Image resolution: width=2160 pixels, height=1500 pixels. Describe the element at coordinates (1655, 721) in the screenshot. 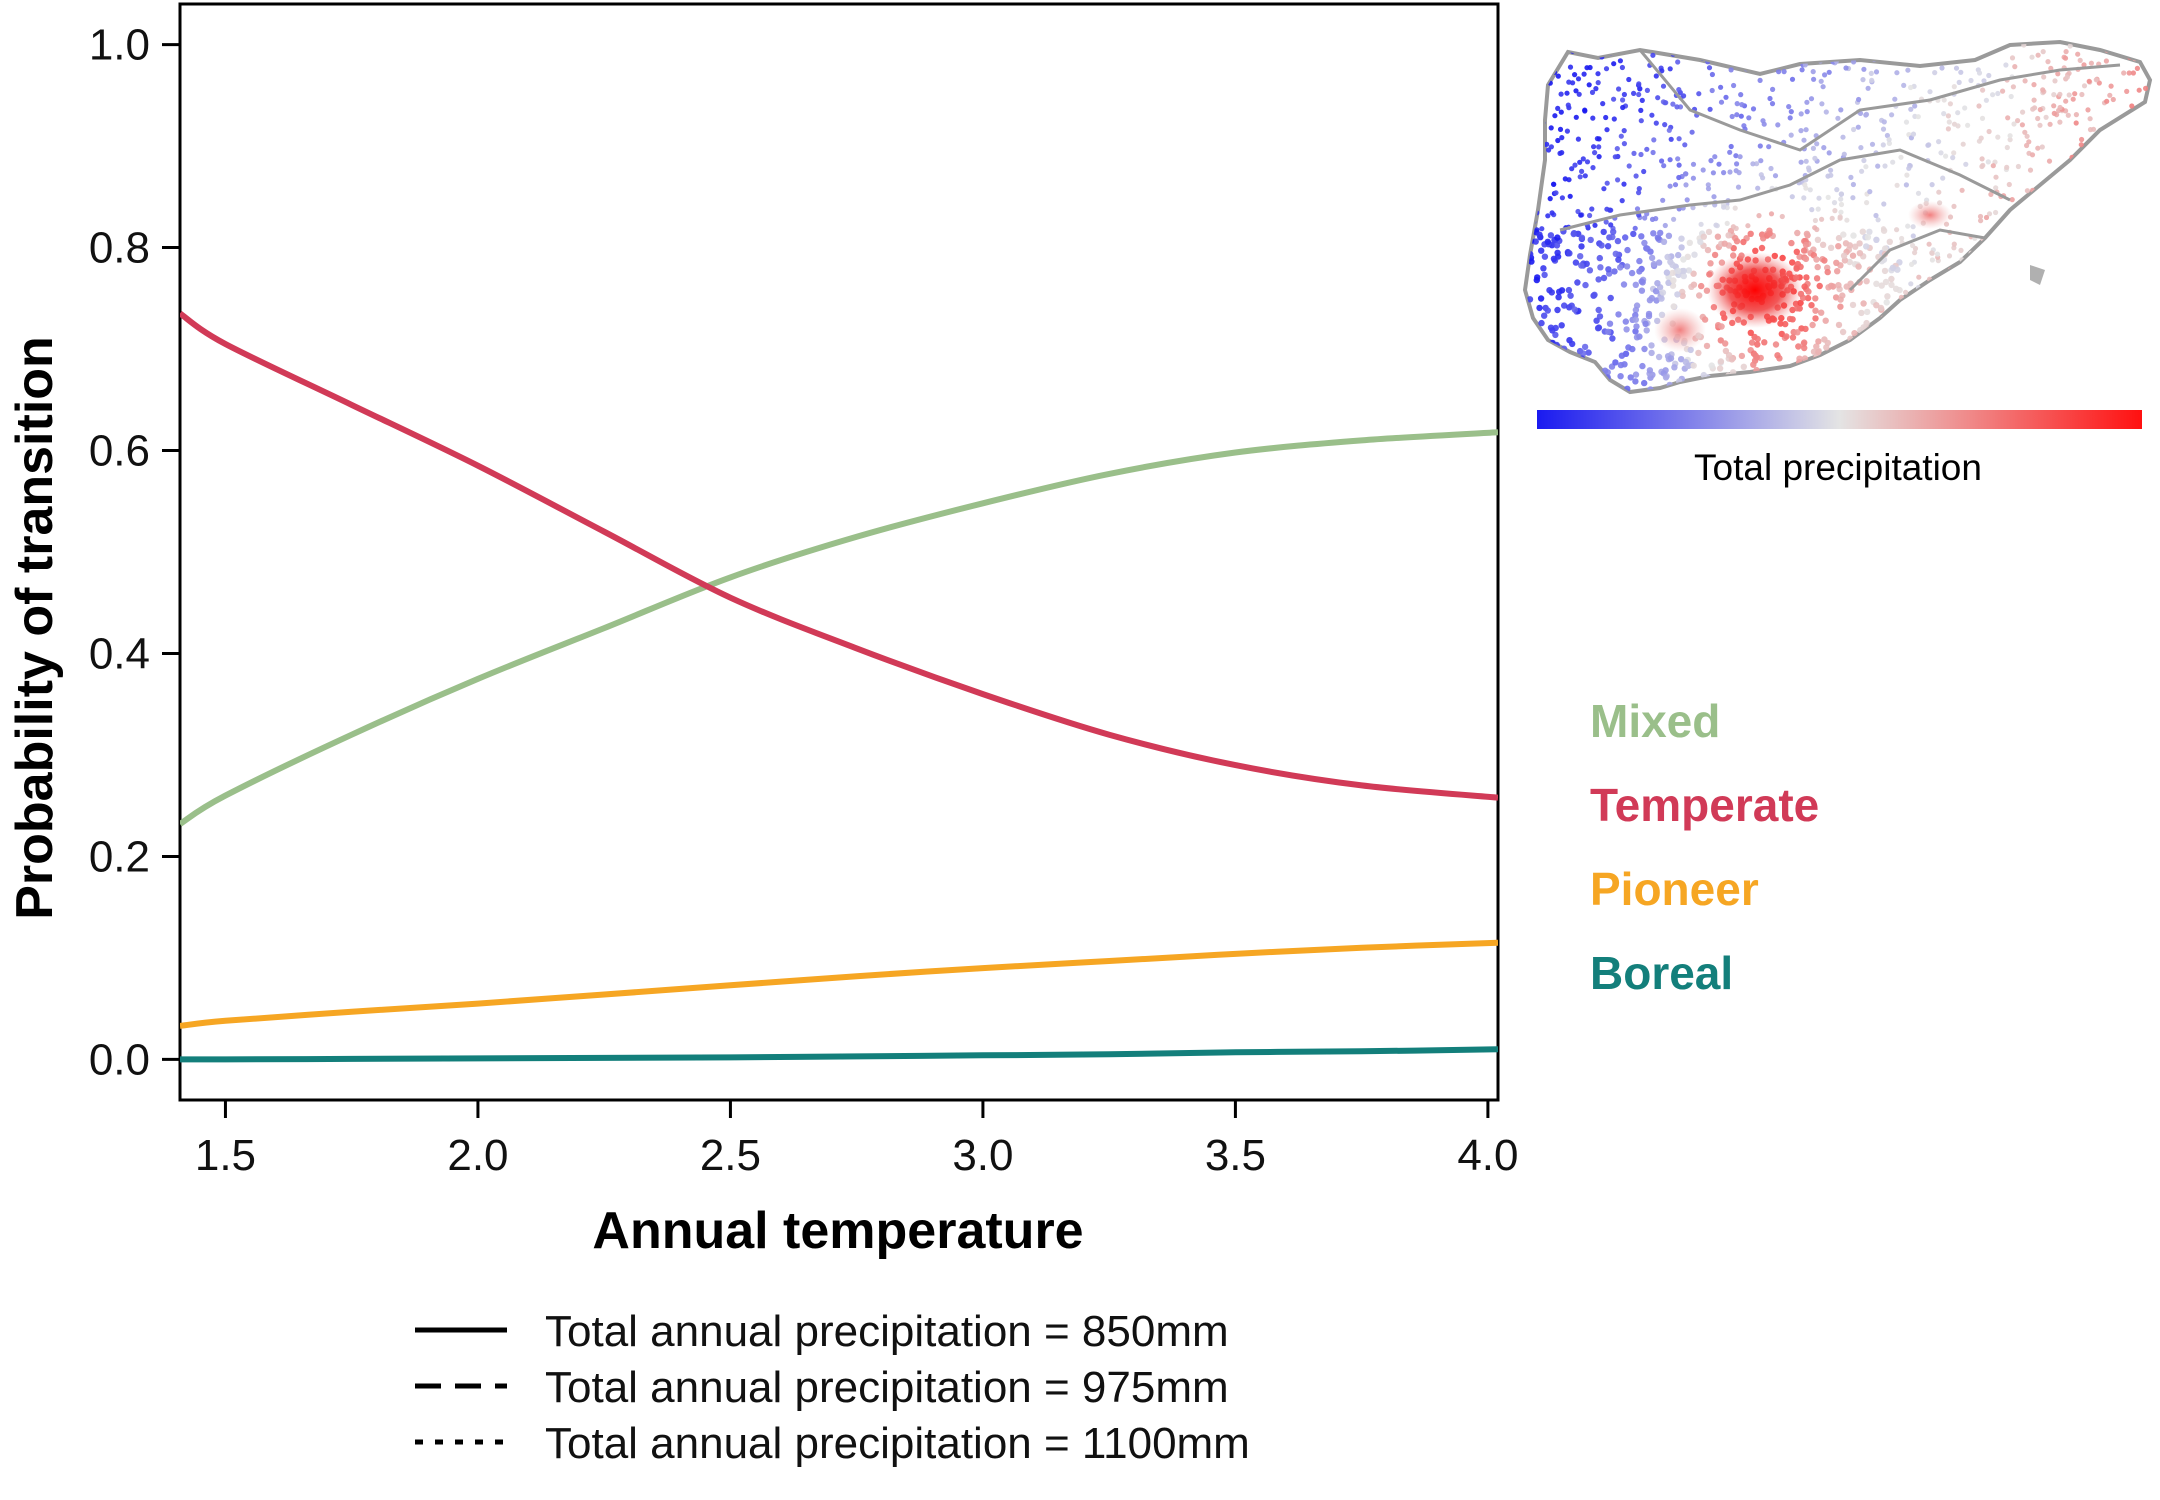

I see `legend-label-mixed: Mixed` at that location.